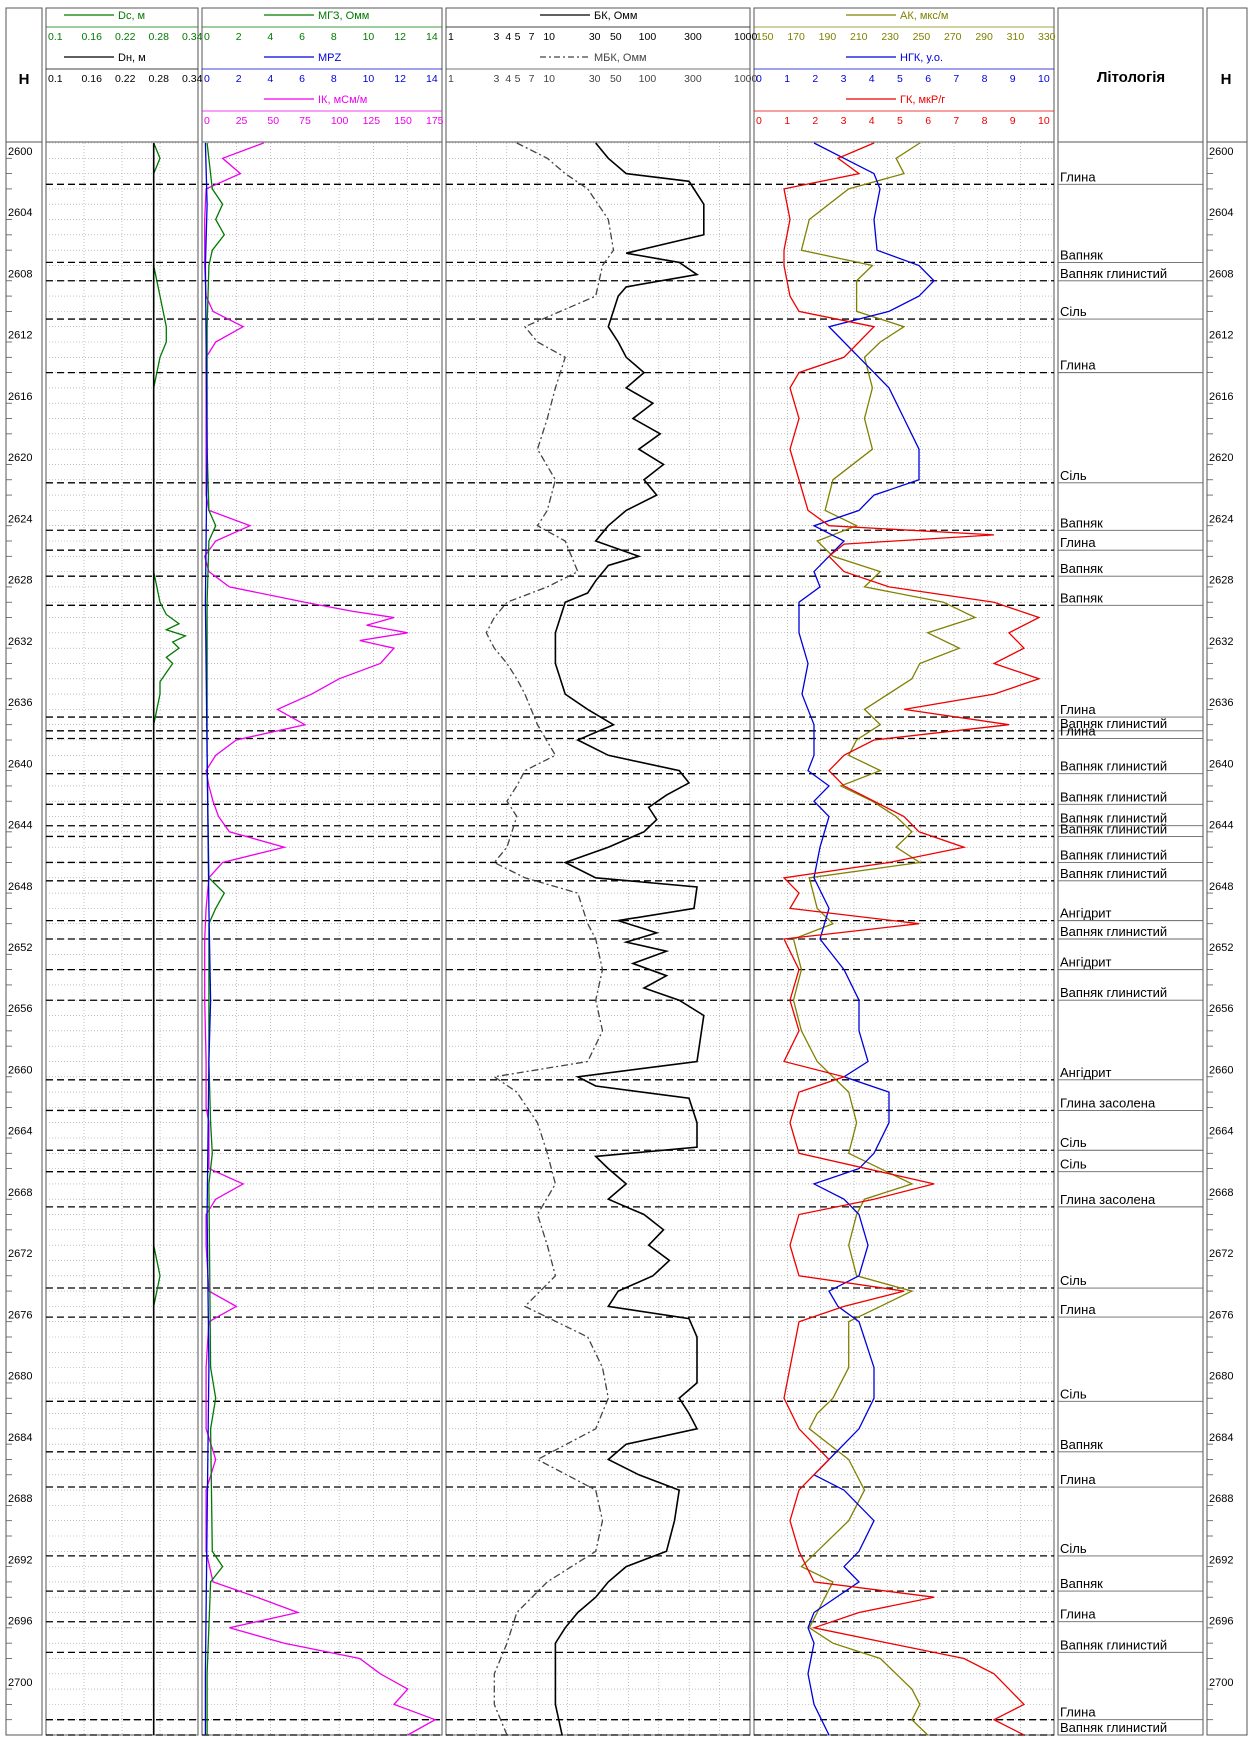 The width and height of the screenshot is (1253, 1737). I want to click on curve-scale-label: 25, so click(242, 121).